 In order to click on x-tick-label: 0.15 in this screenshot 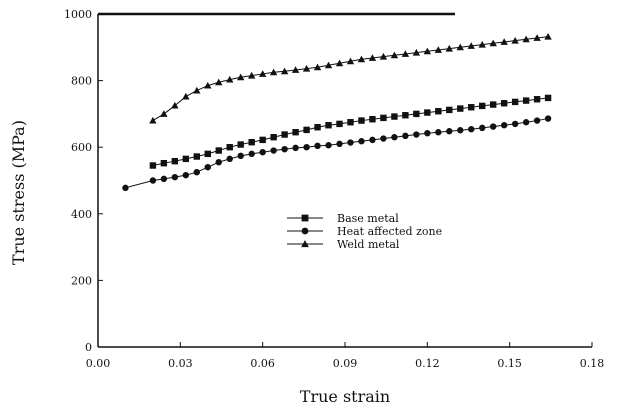, I will do `click(509, 363)`.